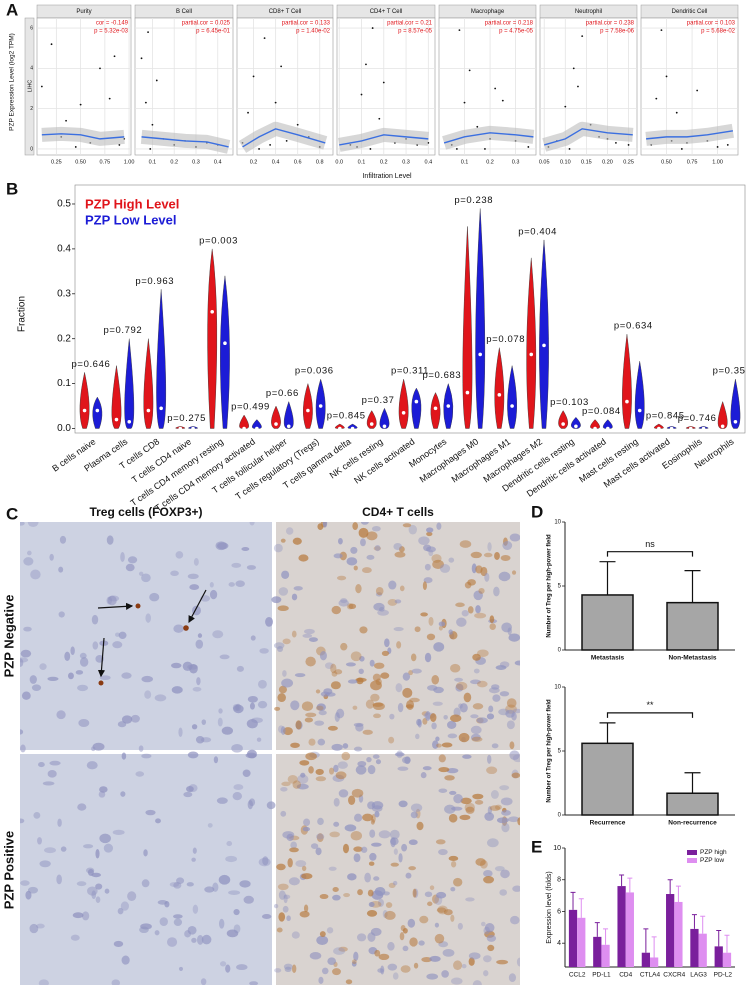  I want to click on y-tick-label: 6, so click(559, 911).